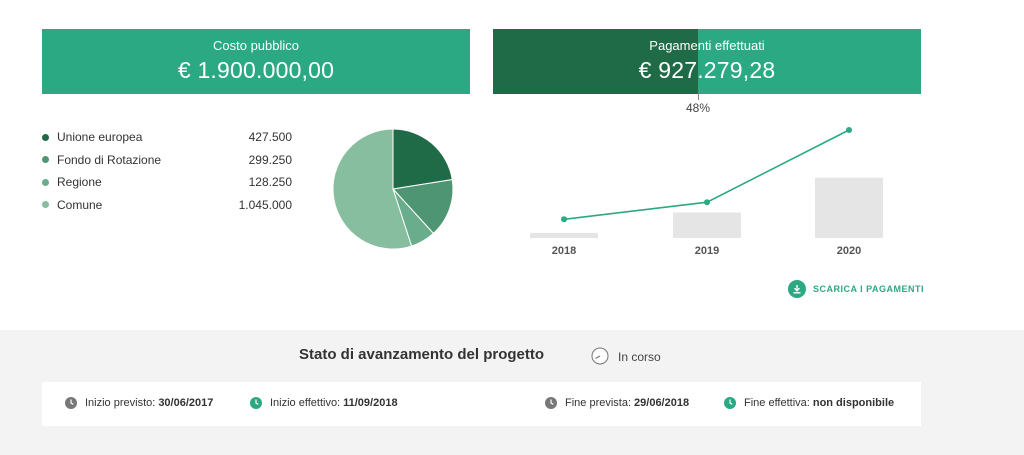 This screenshot has width=1024, height=455. I want to click on legend-item: Unione europea 427.500, so click(167, 137).